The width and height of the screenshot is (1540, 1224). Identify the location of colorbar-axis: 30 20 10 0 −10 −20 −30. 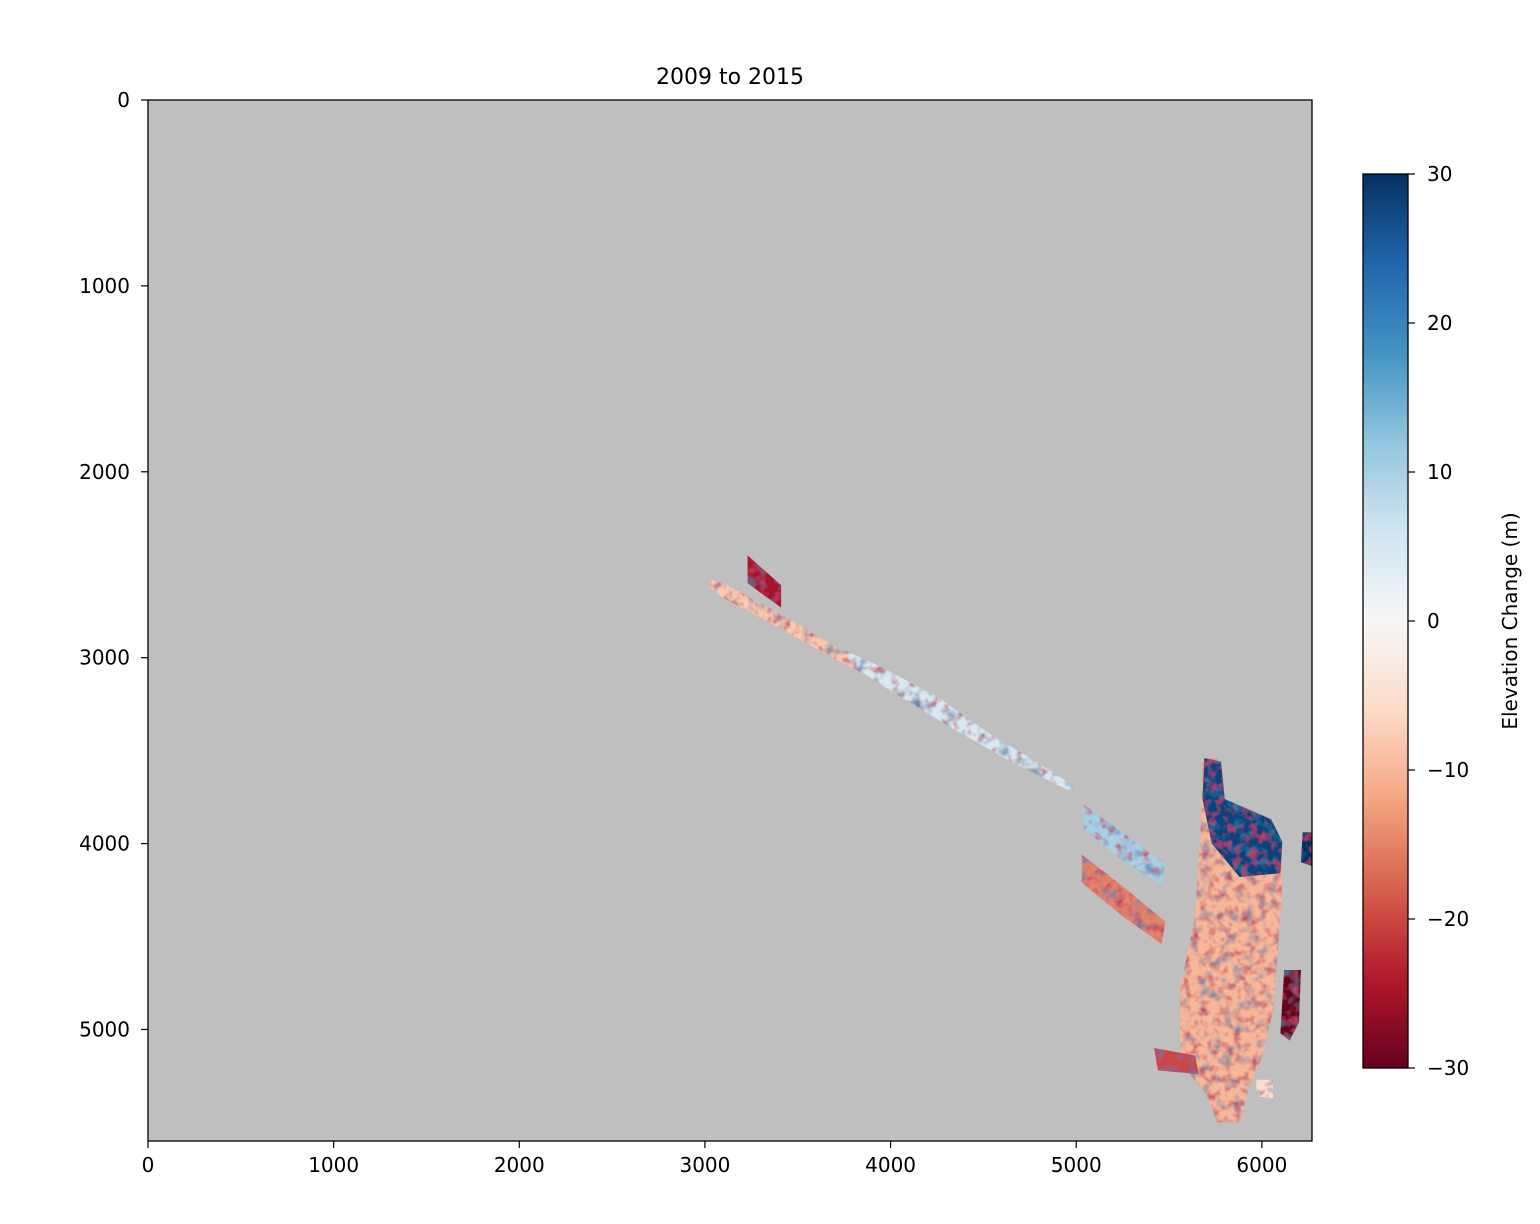
(1438, 621).